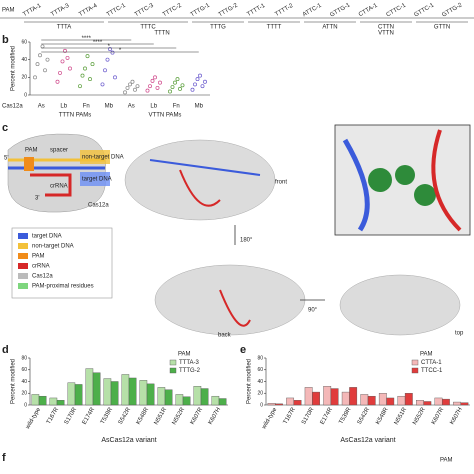  I want to click on x-tick-label: S170R, so click(308, 415).